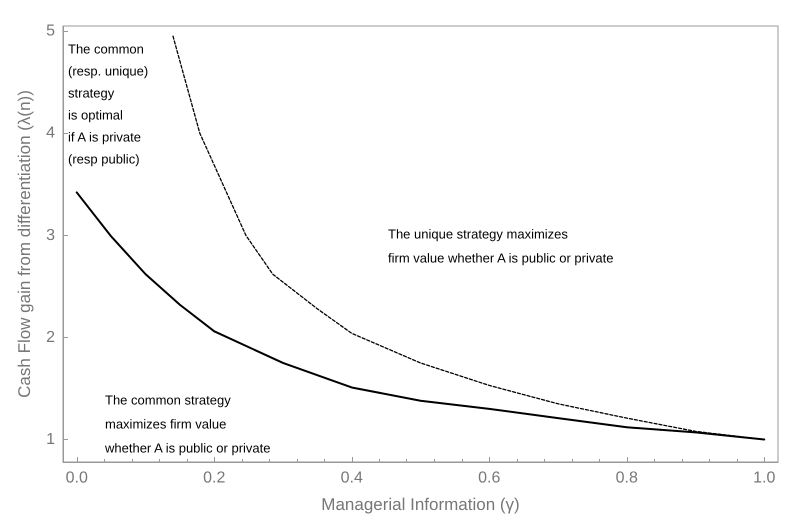 Image resolution: width=806 pixels, height=528 pixels. I want to click on x-tick-label: 0.6, so click(489, 478).